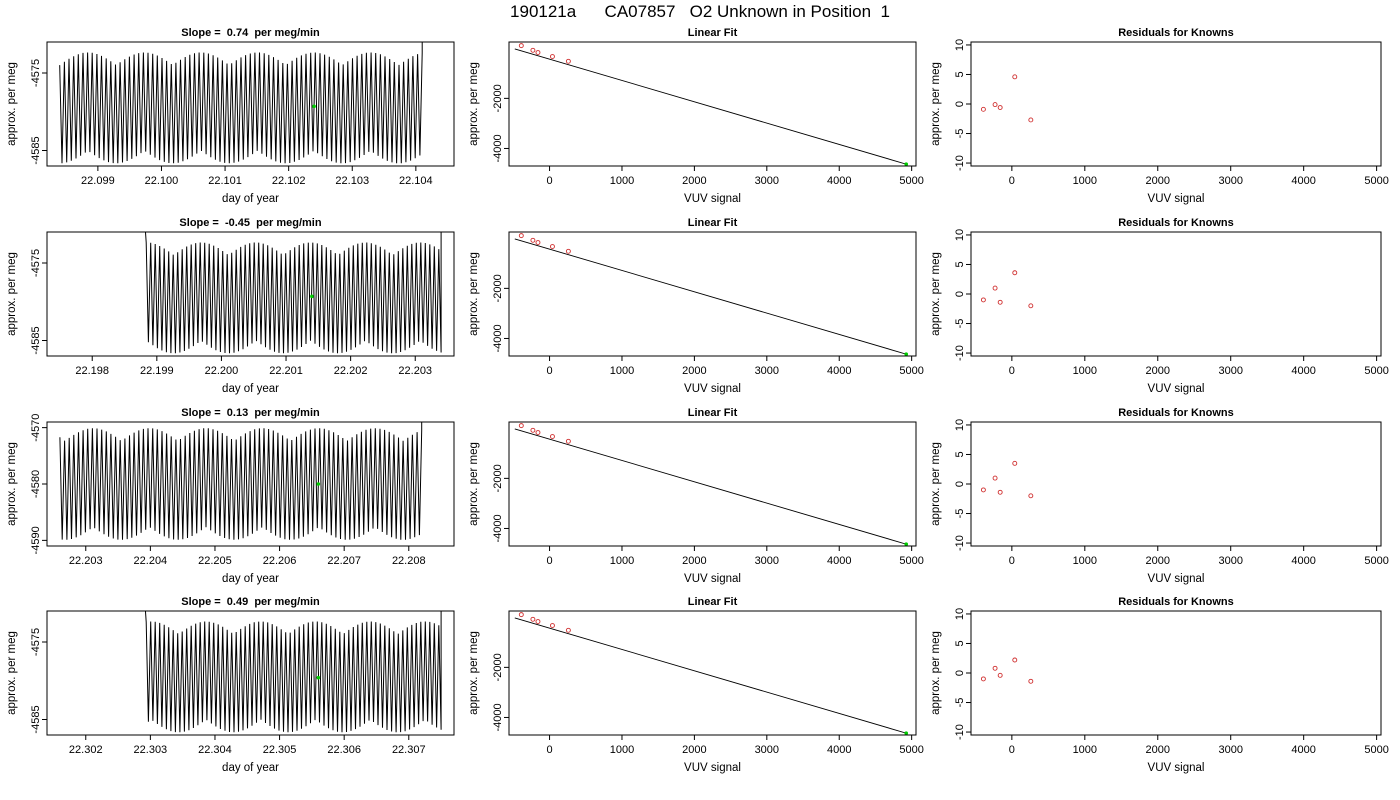 This screenshot has width=1400, height=800. What do you see at coordinates (36, 263) in the screenshot?
I see `y-tick-label: -4575` at bounding box center [36, 263].